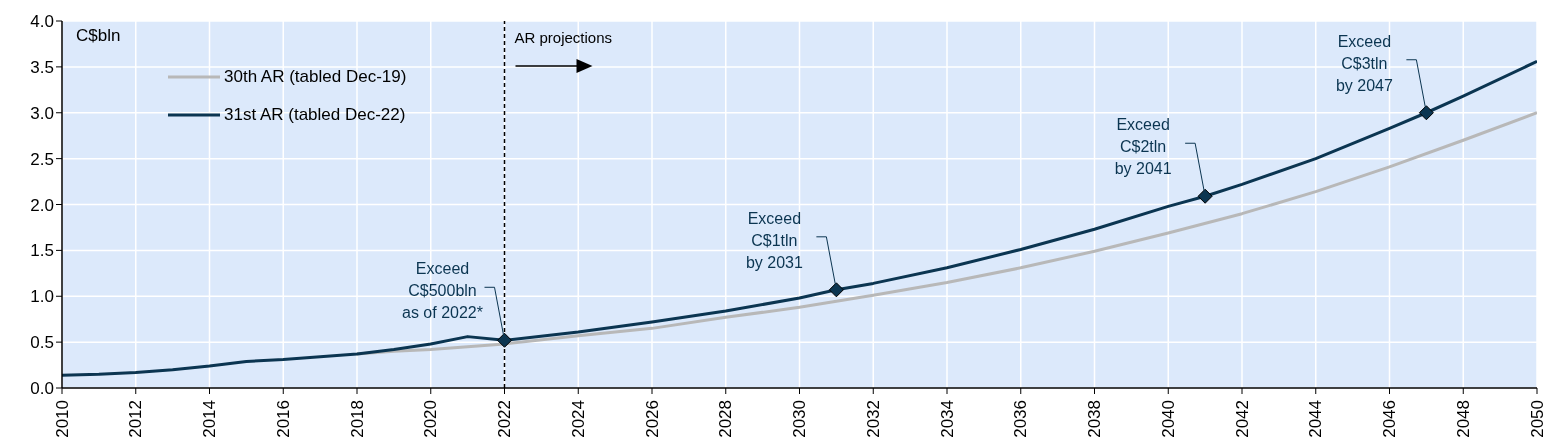 This screenshot has width=1551, height=445. I want to click on x-tick-label: 2028, so click(726, 419).